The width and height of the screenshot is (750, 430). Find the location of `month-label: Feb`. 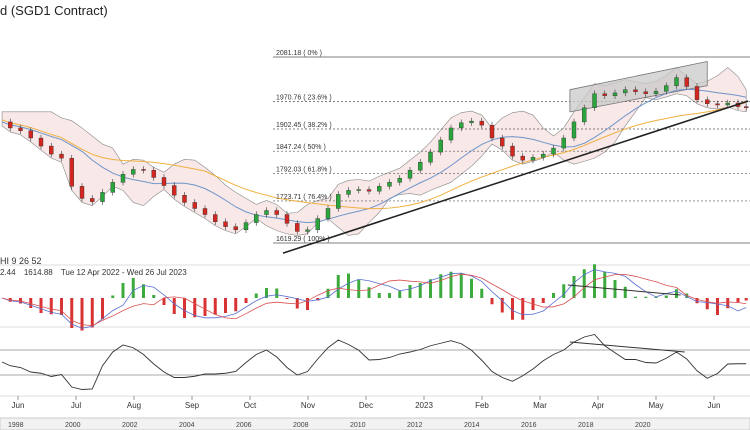

month-label: Feb is located at coordinates (482, 405).